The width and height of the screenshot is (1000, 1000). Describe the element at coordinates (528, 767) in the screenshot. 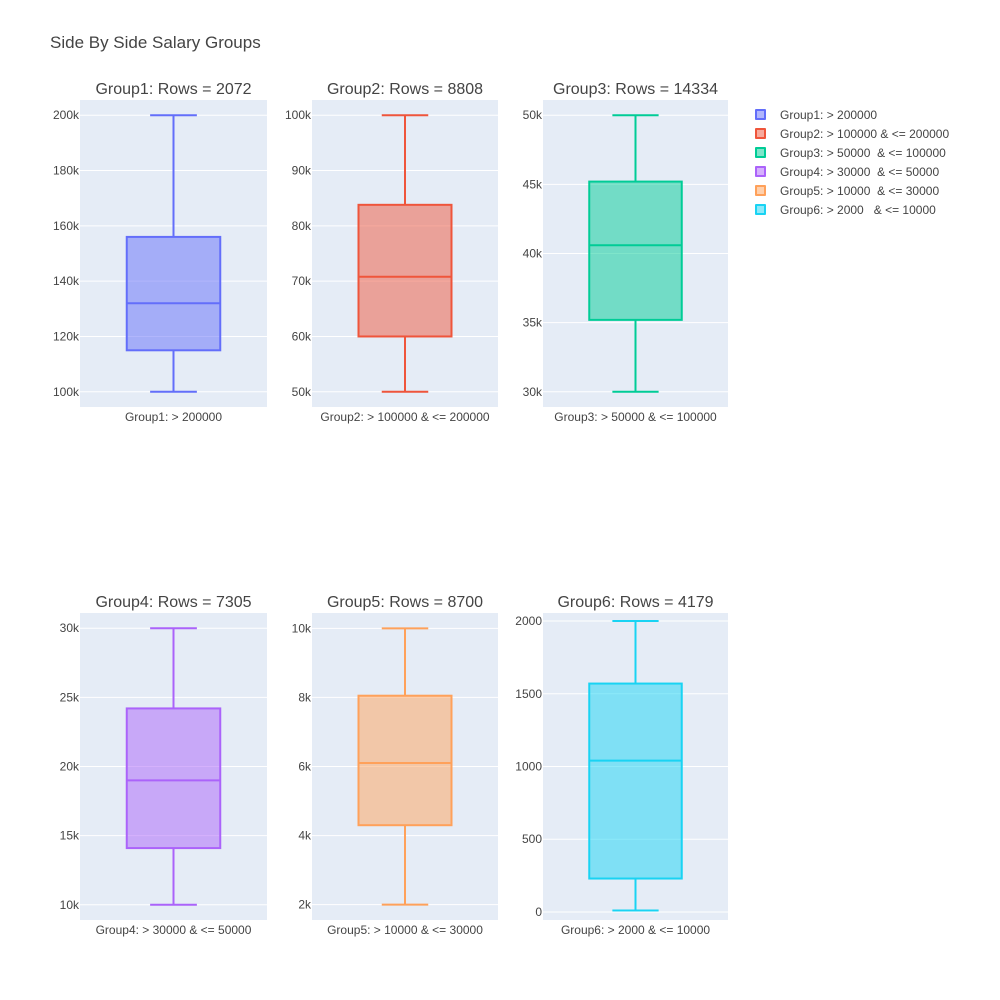

I see `y-tick-label: 1000` at that location.